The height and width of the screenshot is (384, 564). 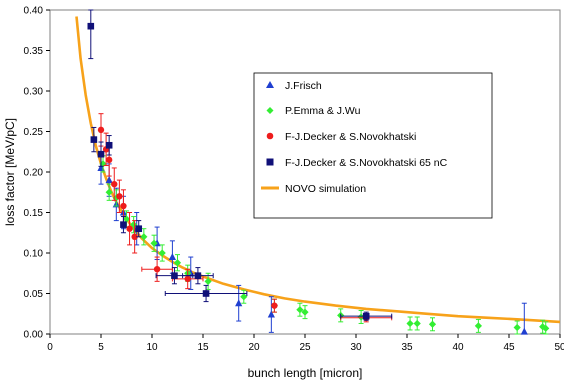 What do you see at coordinates (323, 111) in the screenshot?
I see `legend-label-emma-wu: P.Emma & J.Wu` at bounding box center [323, 111].